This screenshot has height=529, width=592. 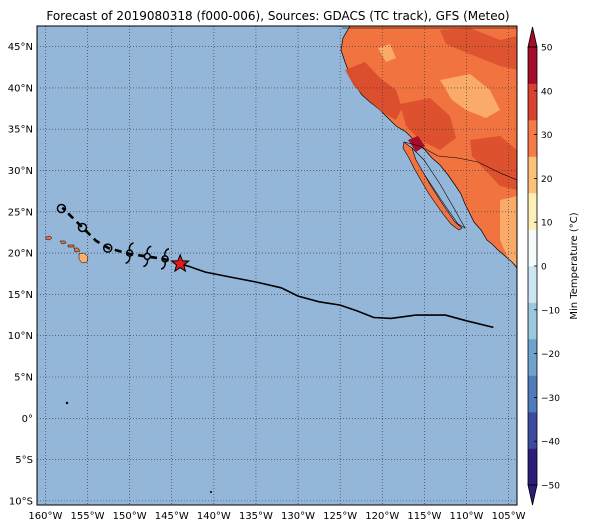 What do you see at coordinates (20, 47) in the screenshot?
I see `lat-tick-label: 45°N` at bounding box center [20, 47].